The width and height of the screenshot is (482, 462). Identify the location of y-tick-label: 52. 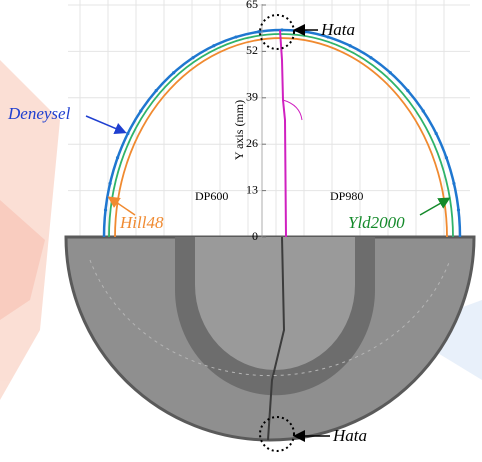
(252, 50).